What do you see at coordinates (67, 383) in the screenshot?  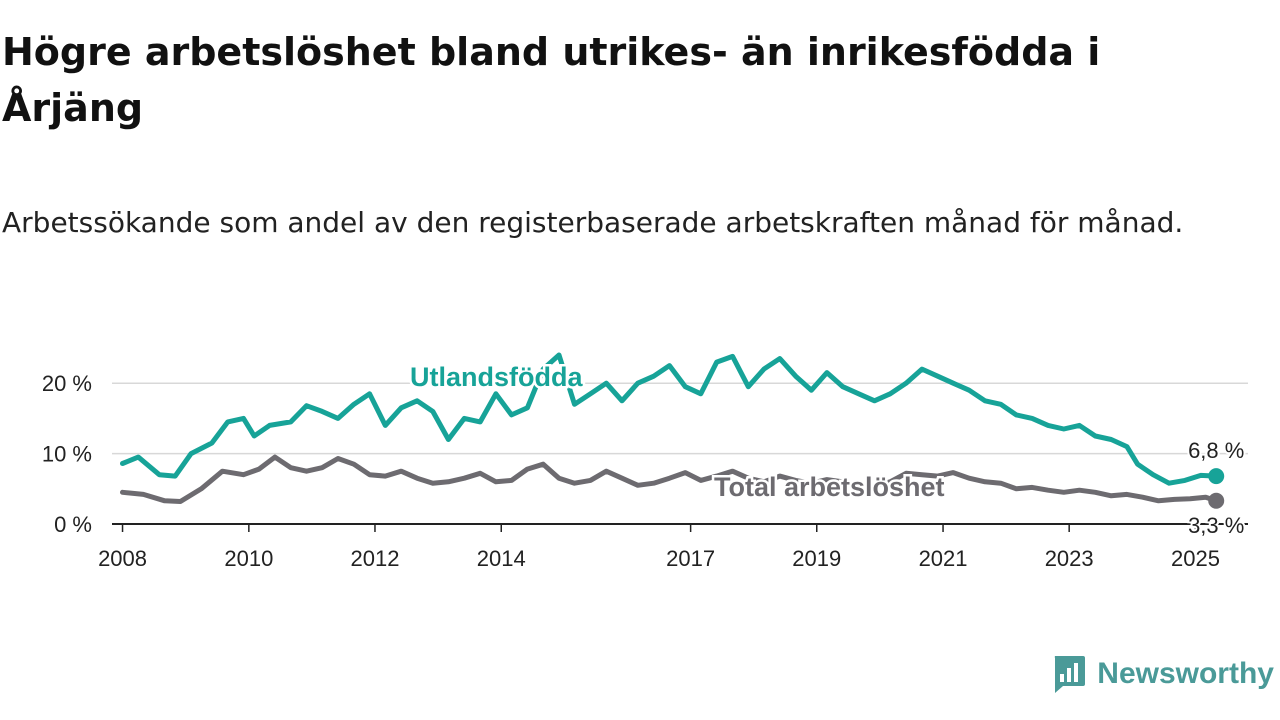 I see `y-tick-label: 20 %` at bounding box center [67, 383].